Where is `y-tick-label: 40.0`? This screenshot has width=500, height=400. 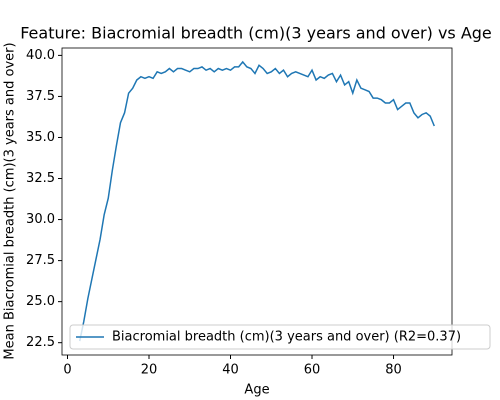
y-tick-label: 40.0 is located at coordinates (40, 55).